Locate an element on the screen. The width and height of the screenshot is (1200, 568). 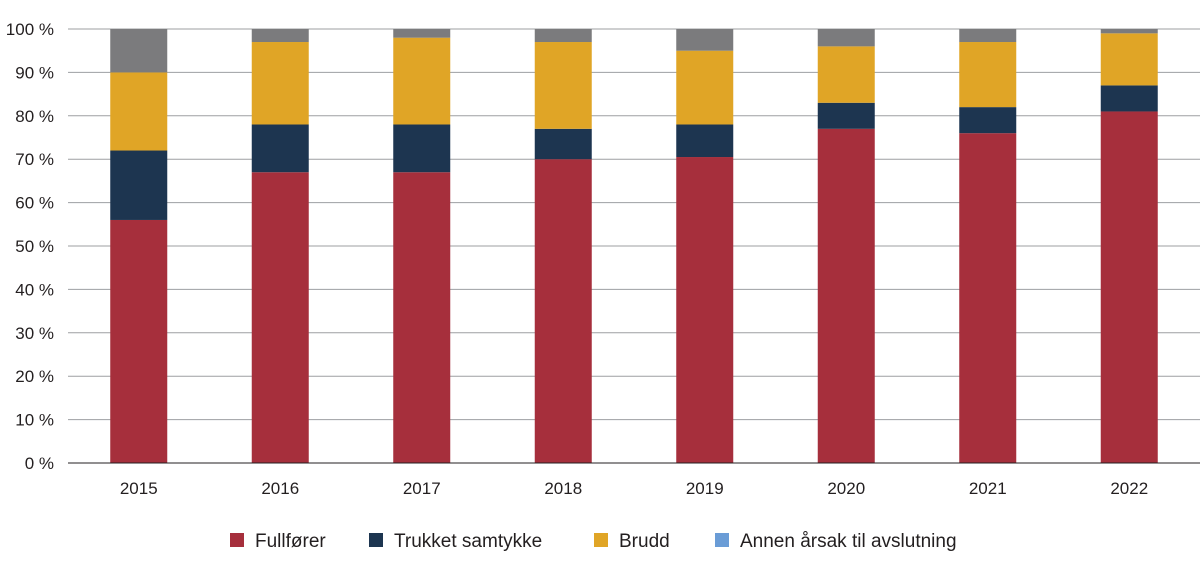
x-tick-label: 2018 is located at coordinates (563, 488).